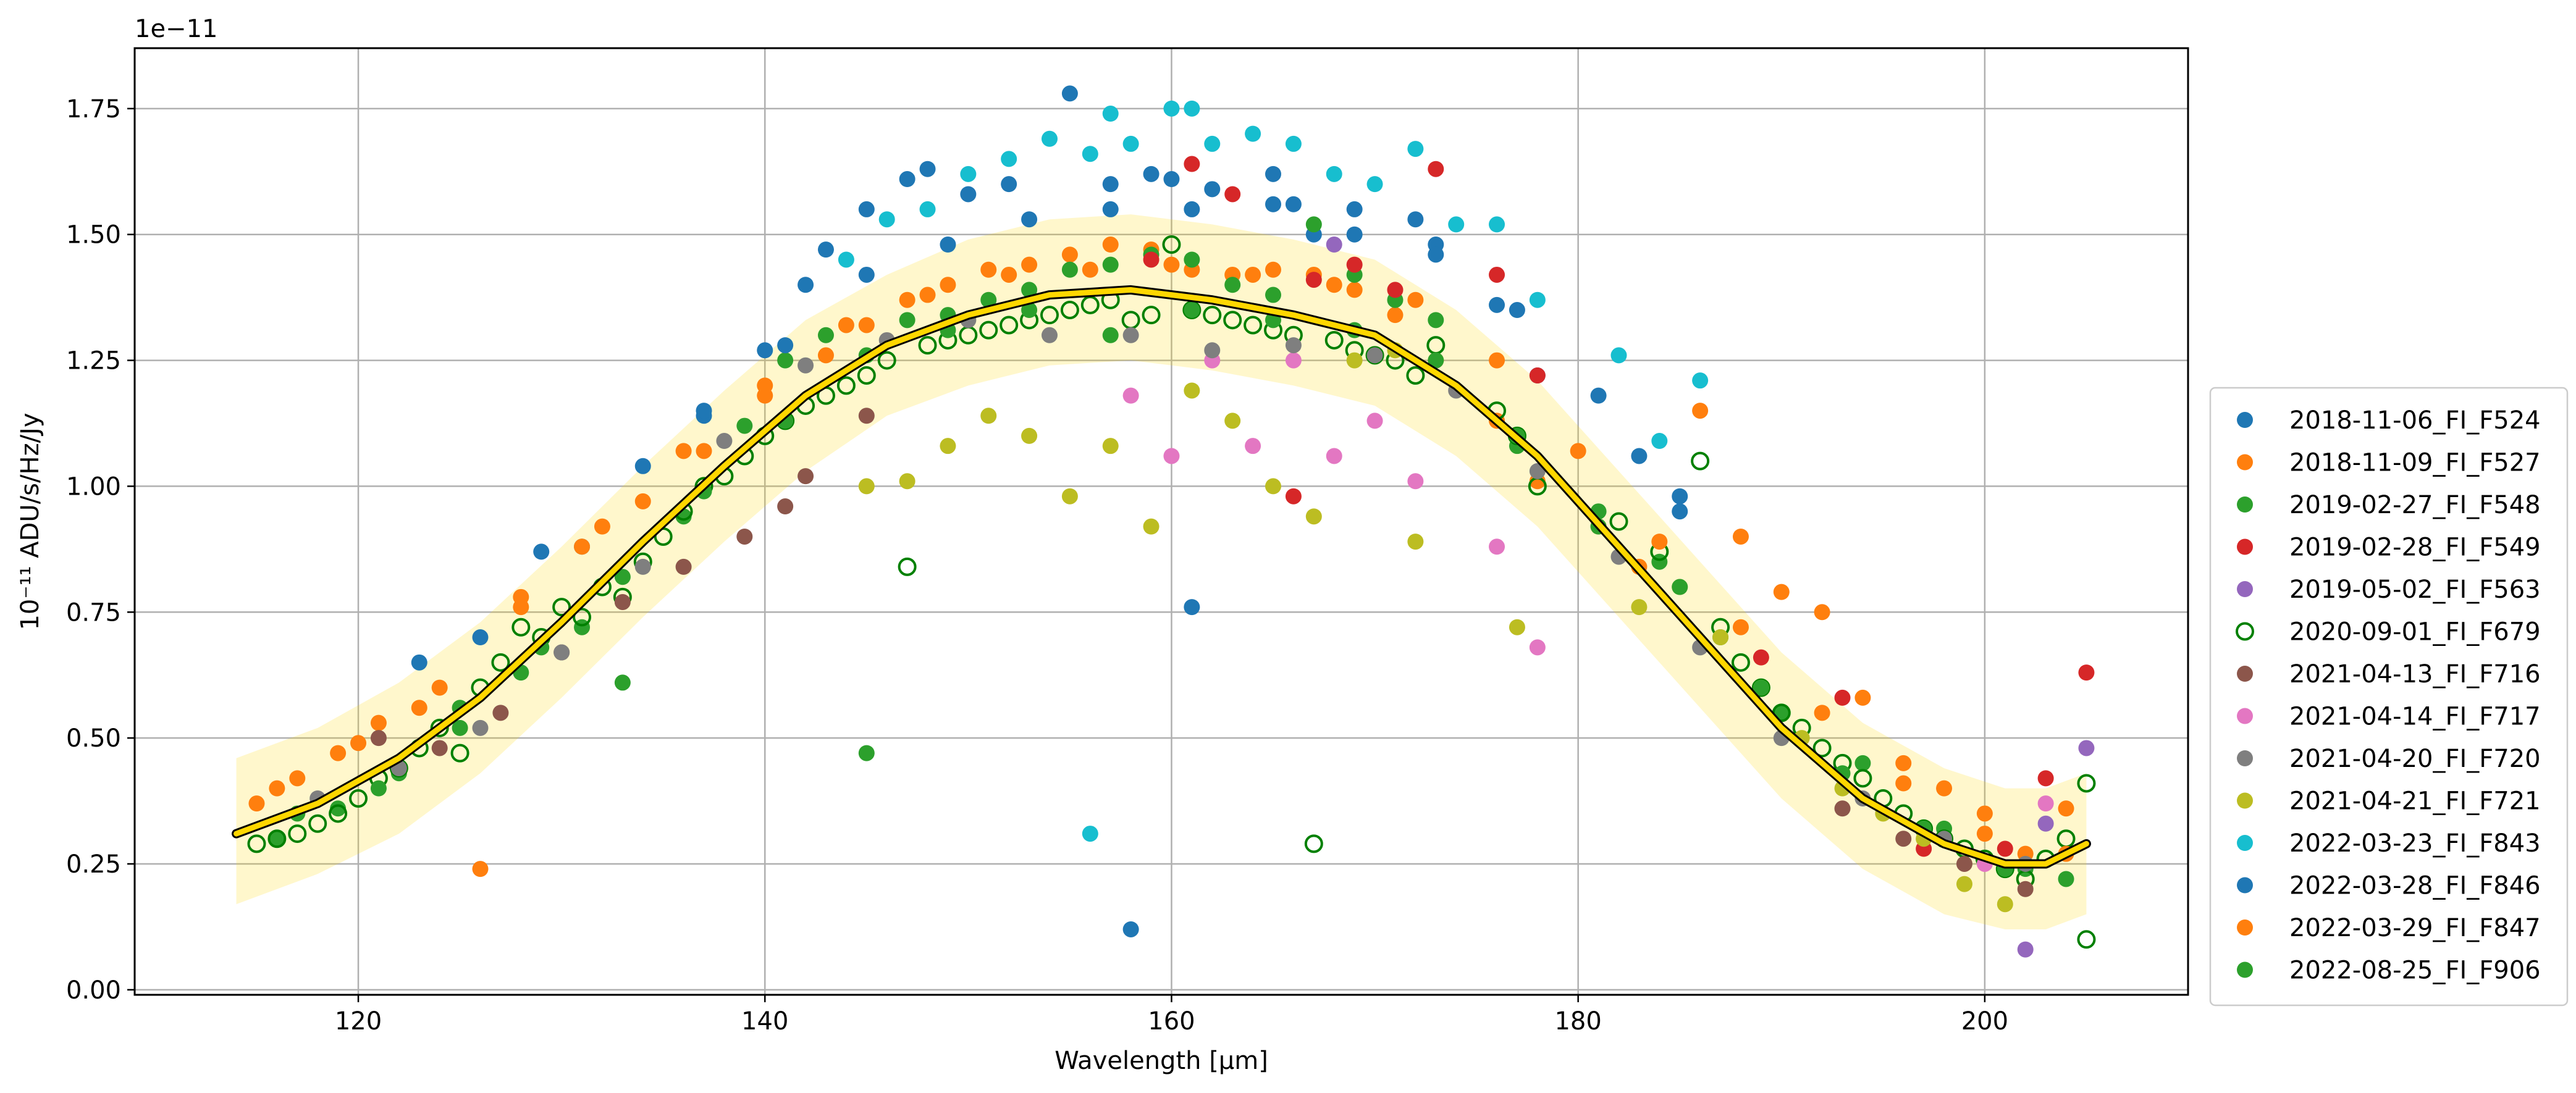 This screenshot has width=2576, height=1093. Describe the element at coordinates (93, 990) in the screenshot. I see `y-tick-label: 0.00` at that location.